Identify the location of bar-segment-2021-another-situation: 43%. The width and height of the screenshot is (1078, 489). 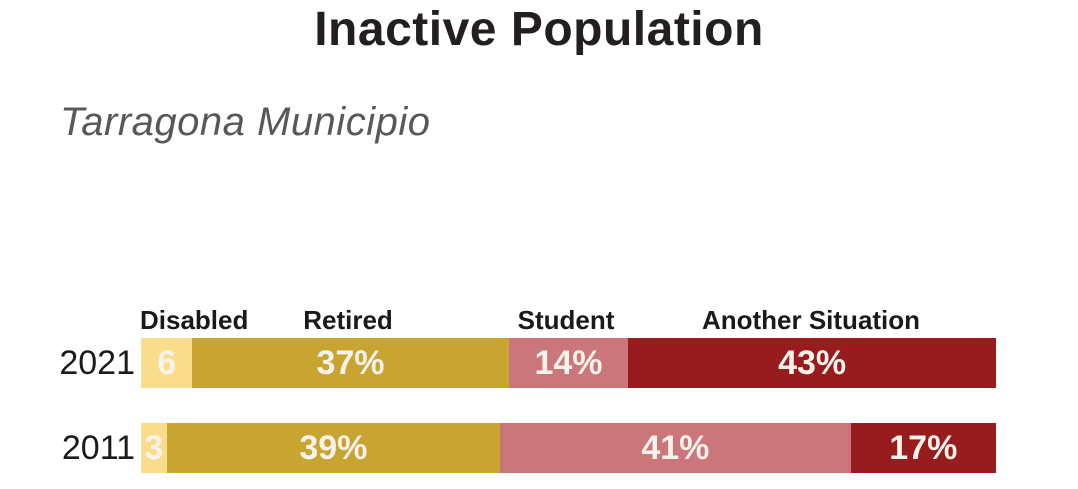
(812, 363).